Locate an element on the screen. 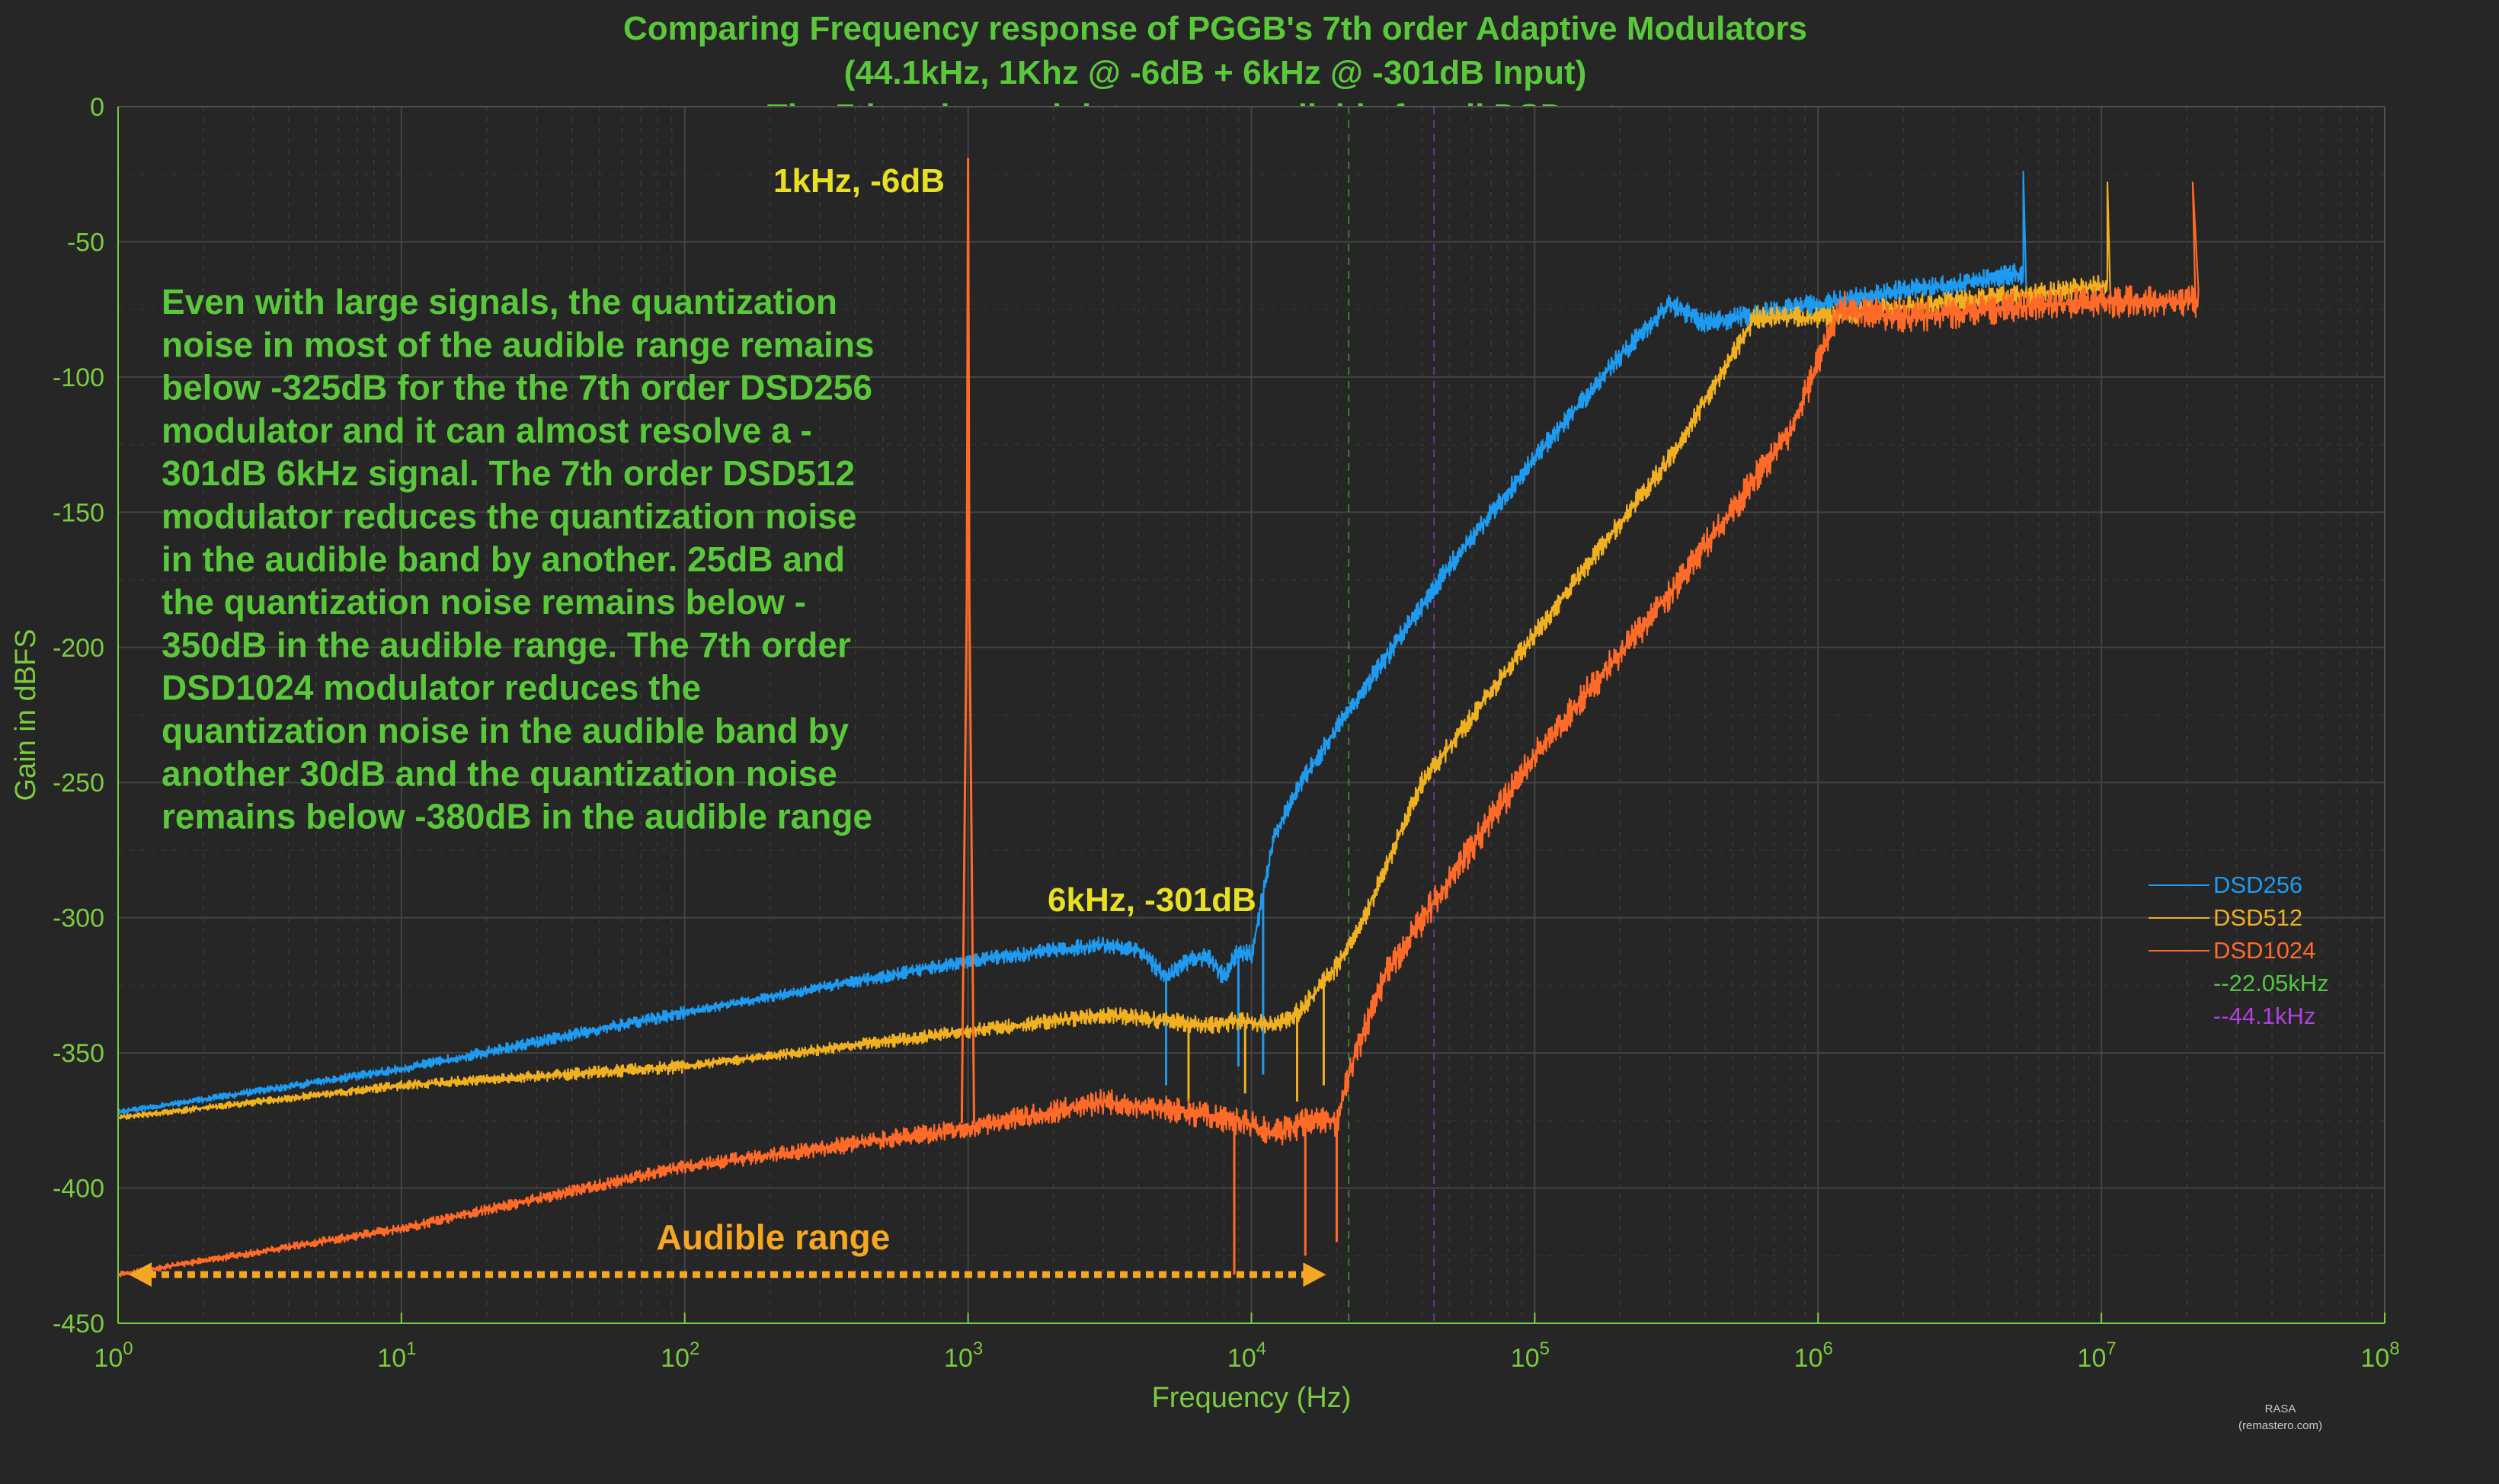 This screenshot has width=2499, height=1484. annotation-1khz: 1kHz, -6dB is located at coordinates (859, 181).